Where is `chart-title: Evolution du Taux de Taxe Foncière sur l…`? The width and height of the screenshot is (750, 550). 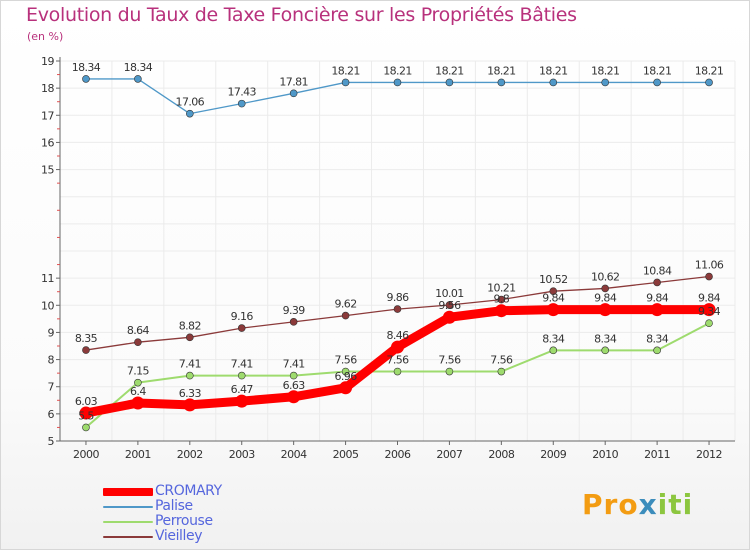
chart-title: Evolution du Taux de Taxe Foncière sur l… is located at coordinates (301, 15).